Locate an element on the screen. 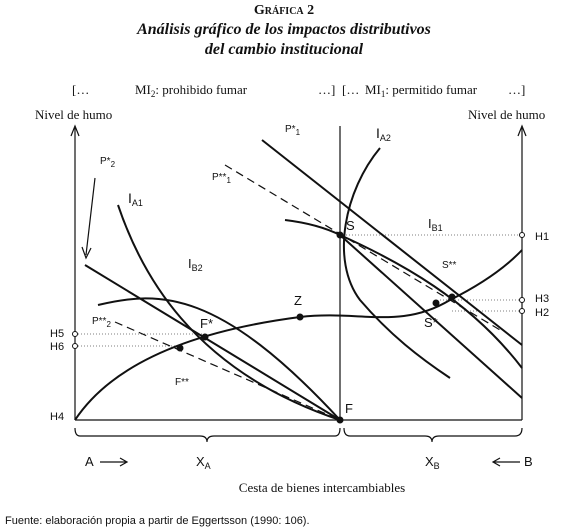  level: H6 is located at coordinates (57, 347).